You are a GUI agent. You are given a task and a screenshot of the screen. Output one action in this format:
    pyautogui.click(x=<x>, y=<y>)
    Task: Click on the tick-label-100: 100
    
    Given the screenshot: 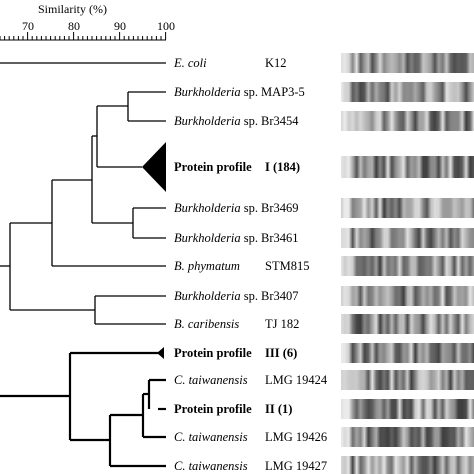 What is the action you would take?
    pyautogui.click(x=166, y=26)
    